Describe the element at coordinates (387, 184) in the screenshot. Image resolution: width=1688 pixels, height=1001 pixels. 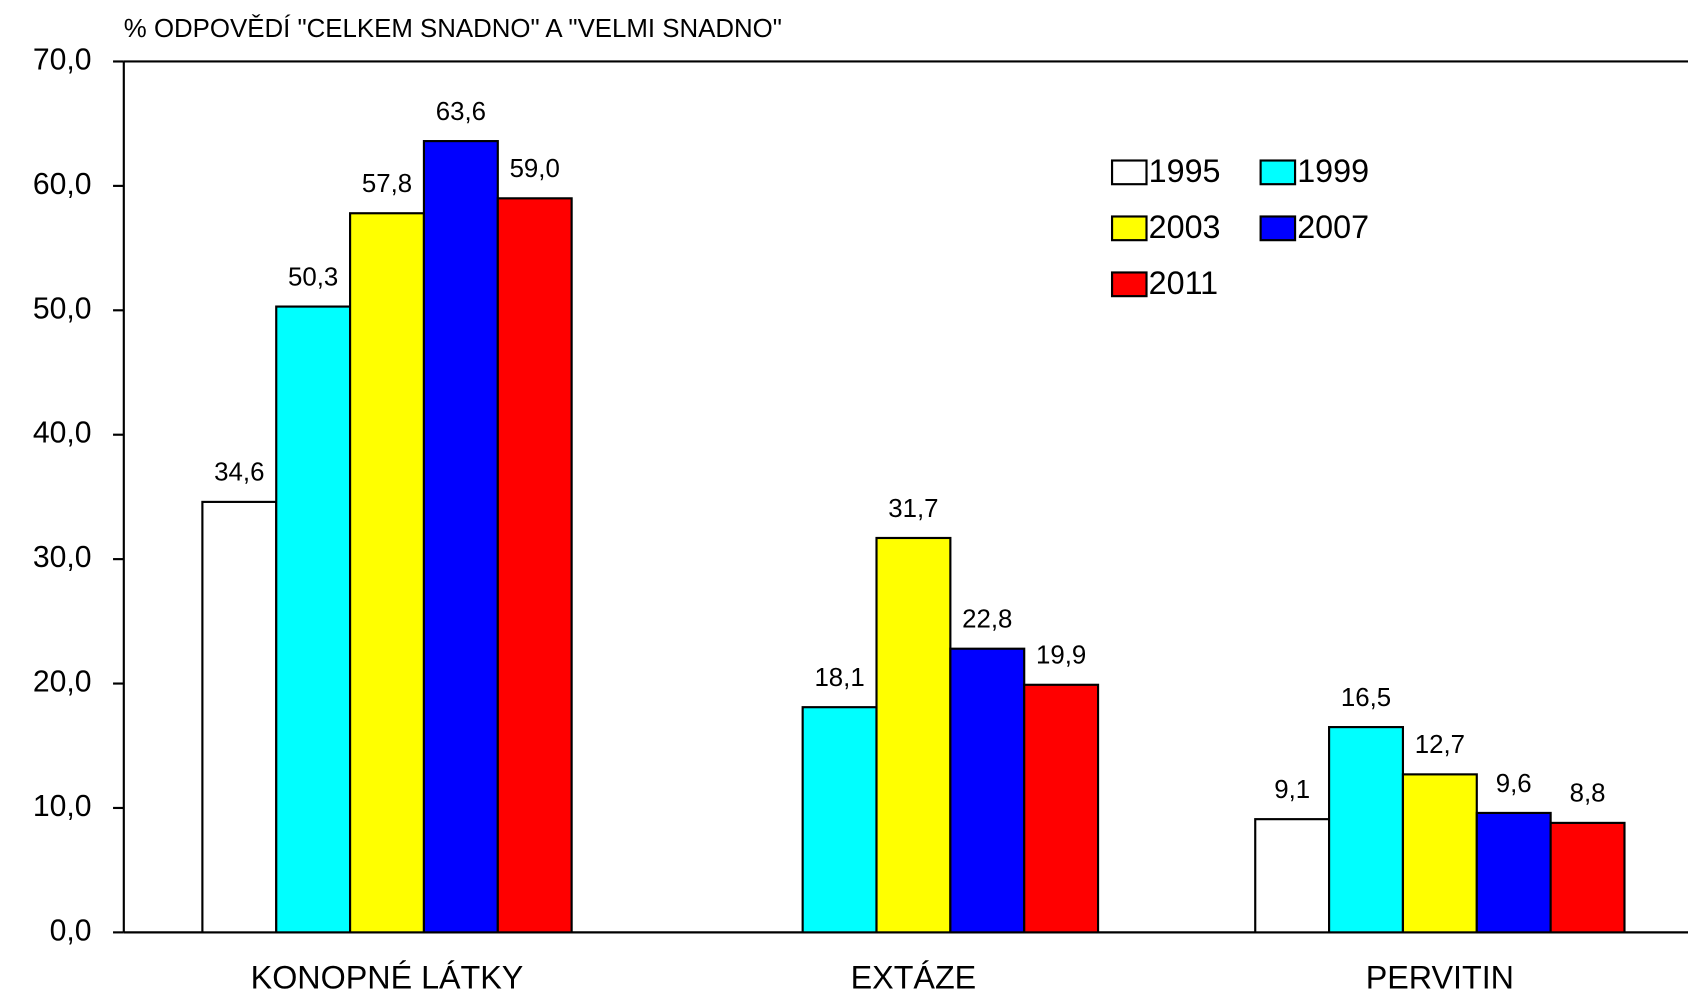
I see `value-label: 57,8` at that location.